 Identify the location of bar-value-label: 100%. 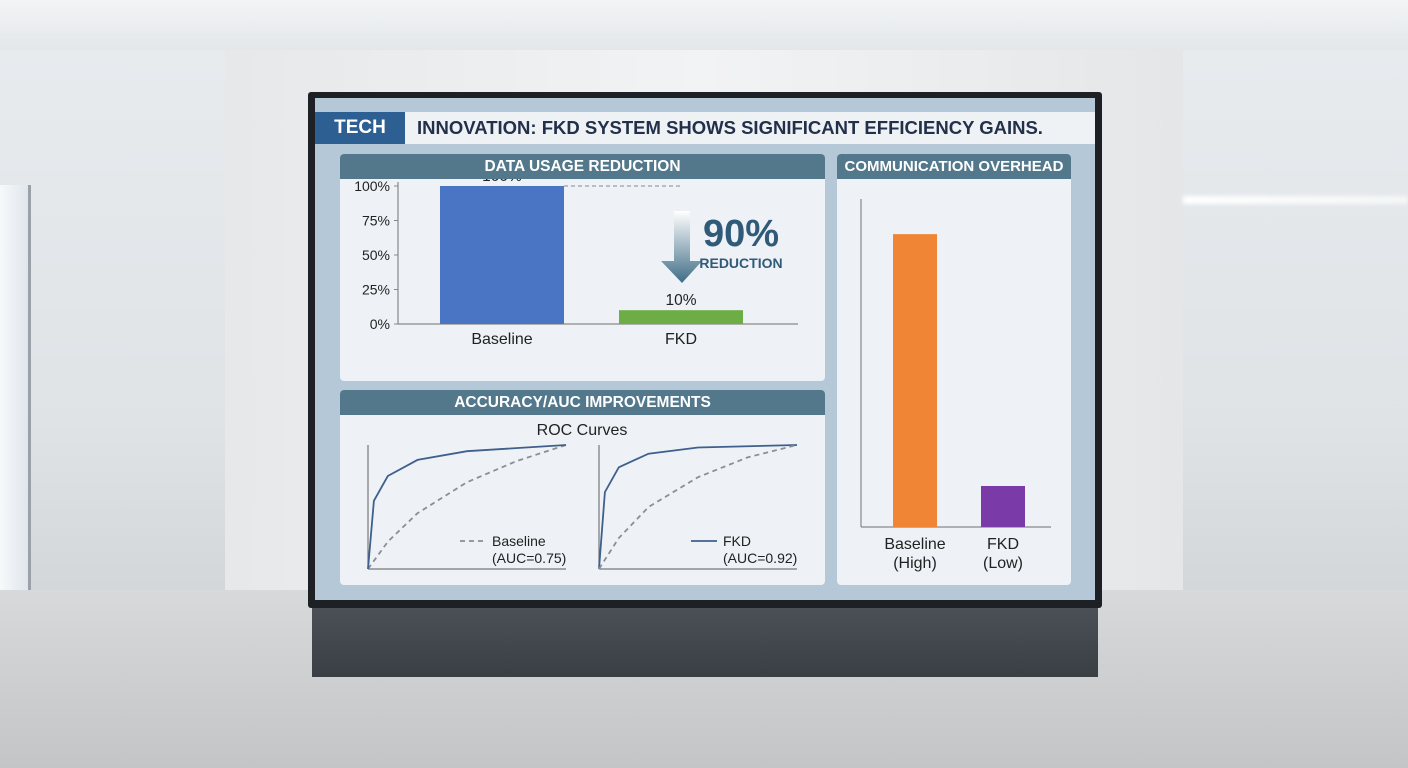
(502, 182).